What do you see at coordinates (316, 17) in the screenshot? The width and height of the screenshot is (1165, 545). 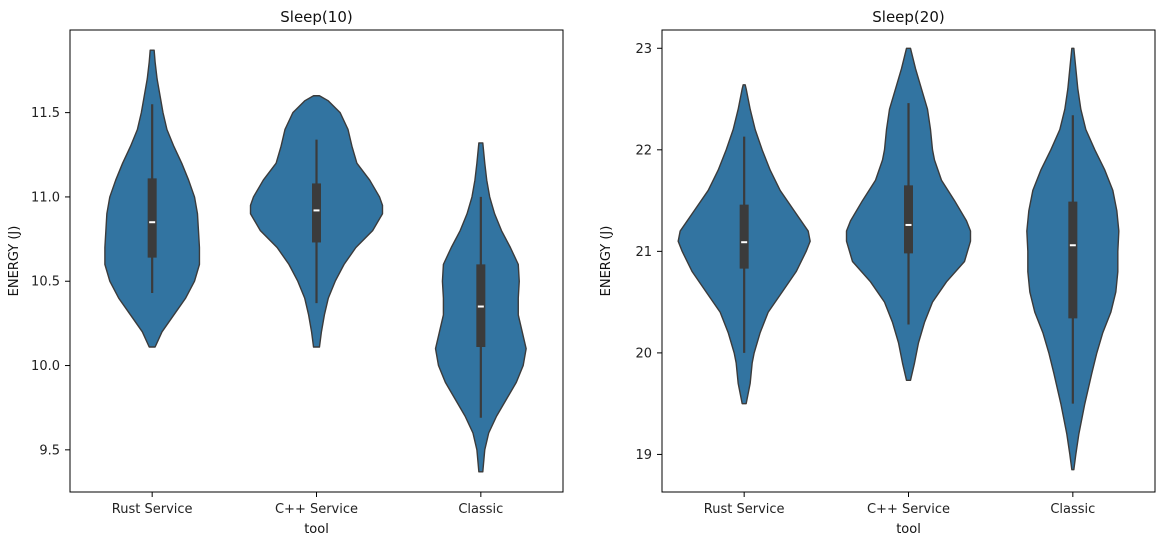 I see `chart-title: Sleep(10)` at bounding box center [316, 17].